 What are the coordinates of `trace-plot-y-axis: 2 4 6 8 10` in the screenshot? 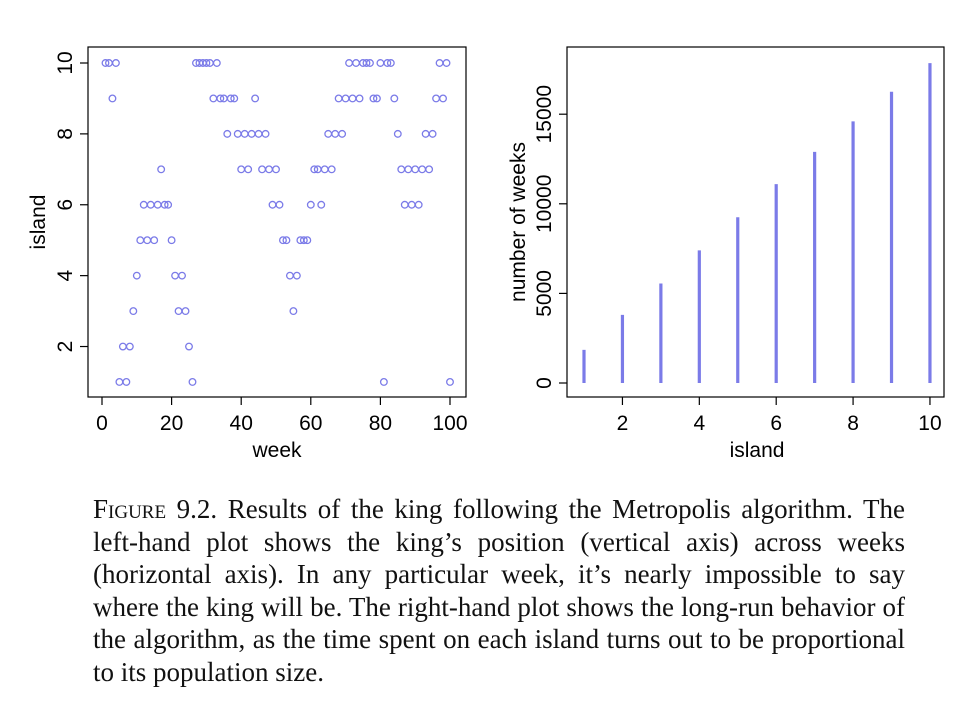 It's located at (71, 201).